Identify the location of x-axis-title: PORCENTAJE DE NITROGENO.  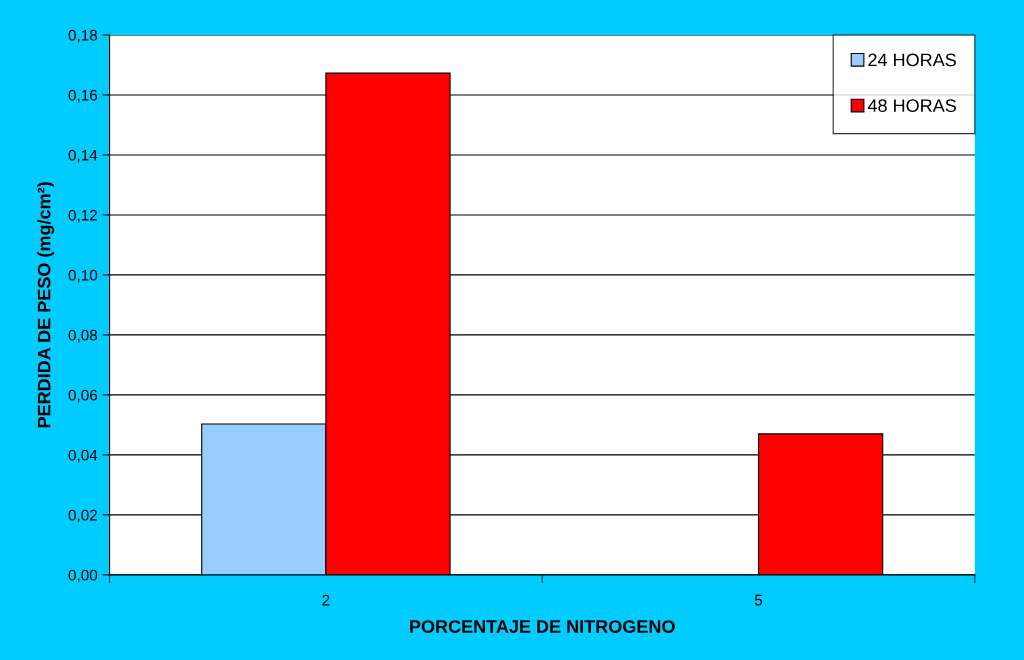
(542, 626).